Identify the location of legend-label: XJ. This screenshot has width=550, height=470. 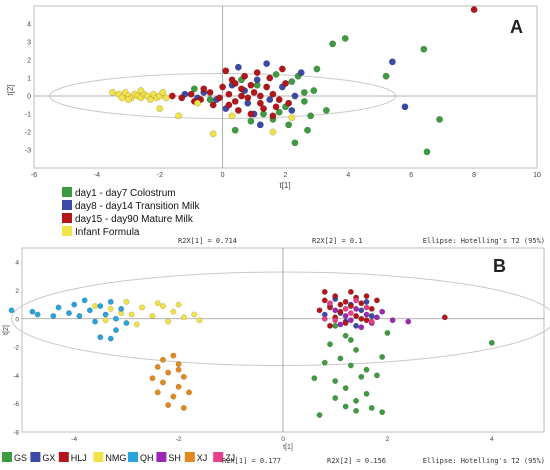
(202, 458).